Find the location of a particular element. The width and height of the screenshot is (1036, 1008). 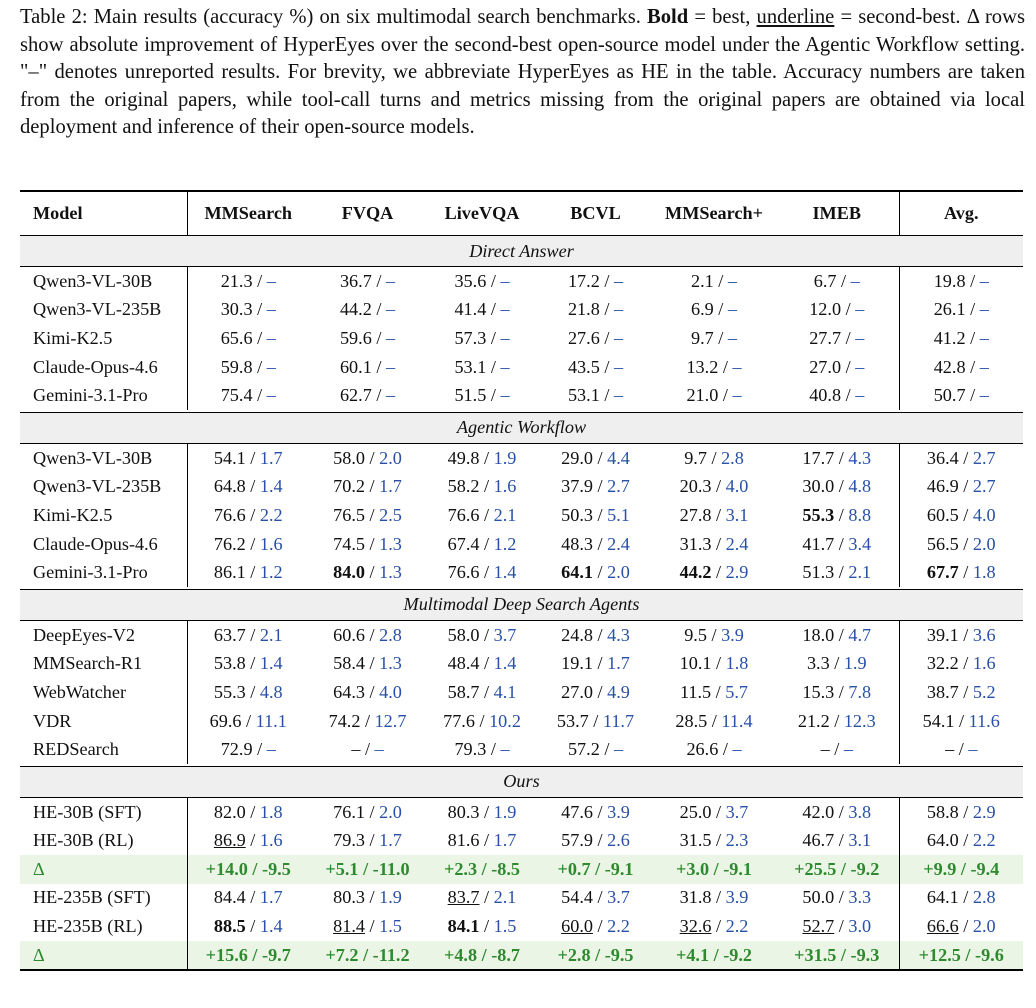

header-model: Model is located at coordinates (104, 213).